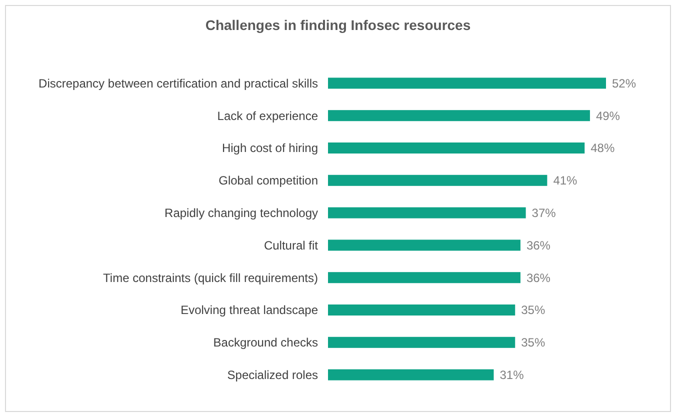 Image resolution: width=677 pixels, height=418 pixels. I want to click on y-tick-label: Time constraints (quick fill requirements), so click(210, 277).